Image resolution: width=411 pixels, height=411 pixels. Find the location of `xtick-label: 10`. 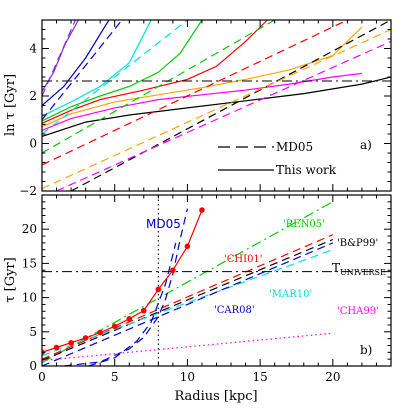

xtick-label: 10 is located at coordinates (187, 377).